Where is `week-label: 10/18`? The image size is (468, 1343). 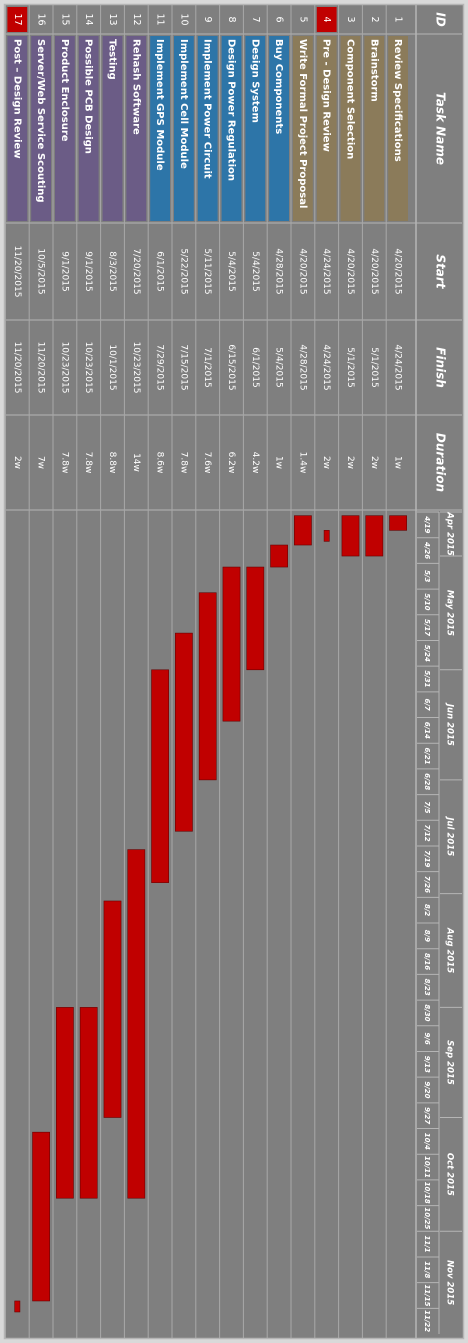 week-label: 10/18 is located at coordinates (427, 1193).